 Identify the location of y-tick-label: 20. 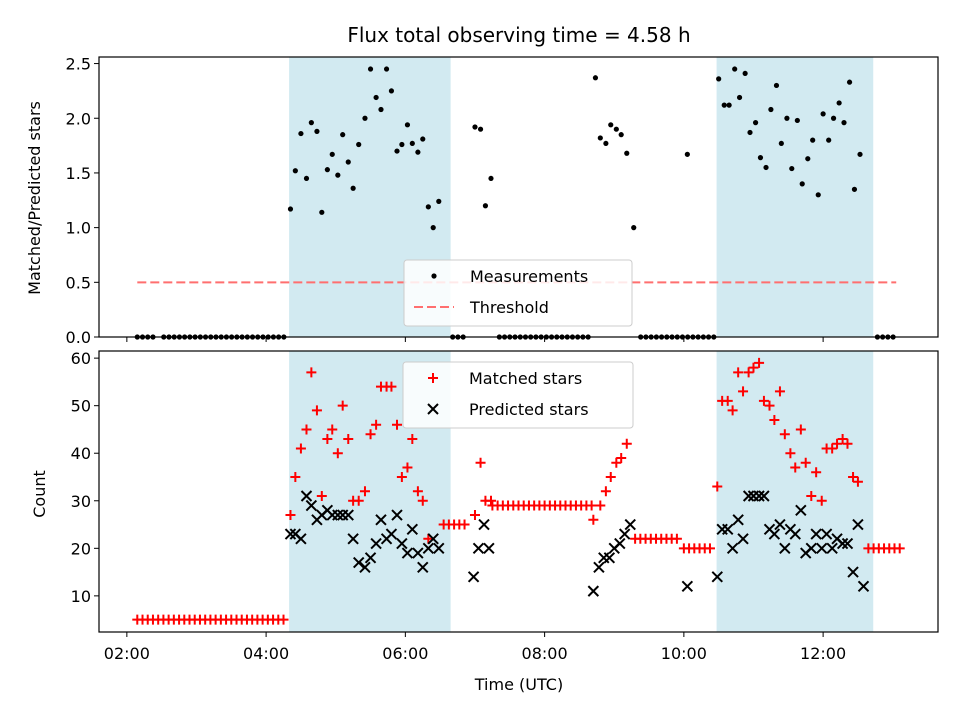
(81, 548).